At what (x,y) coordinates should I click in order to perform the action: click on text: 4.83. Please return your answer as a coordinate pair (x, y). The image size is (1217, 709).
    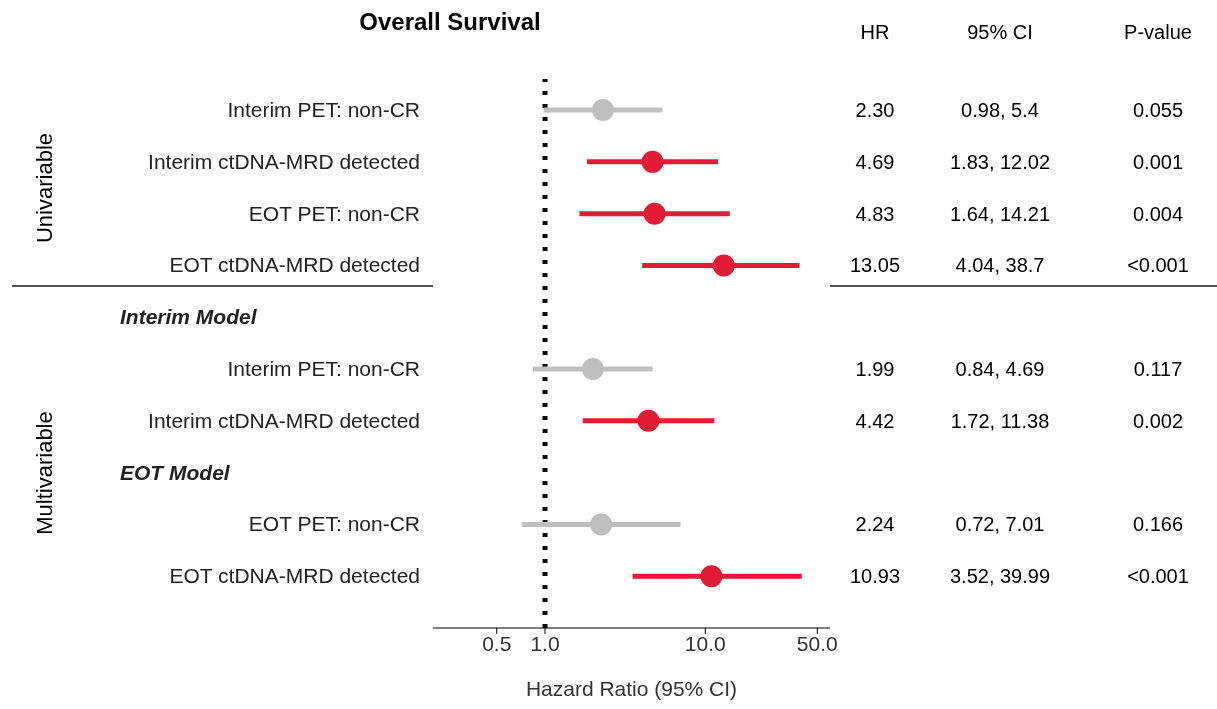
    Looking at the image, I should click on (875, 213).